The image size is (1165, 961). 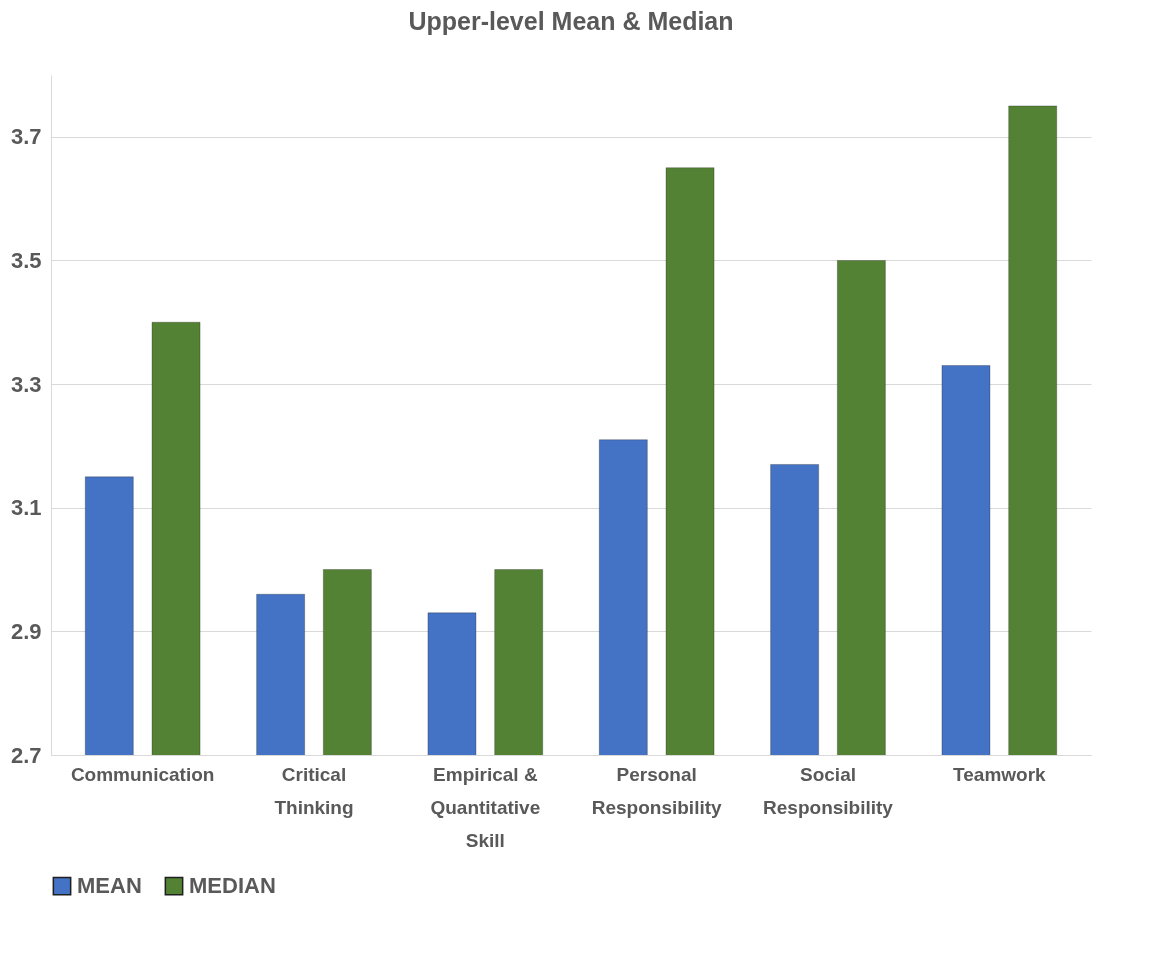 What do you see at coordinates (26, 137) in the screenshot?
I see `y-tick-label: 3.7` at bounding box center [26, 137].